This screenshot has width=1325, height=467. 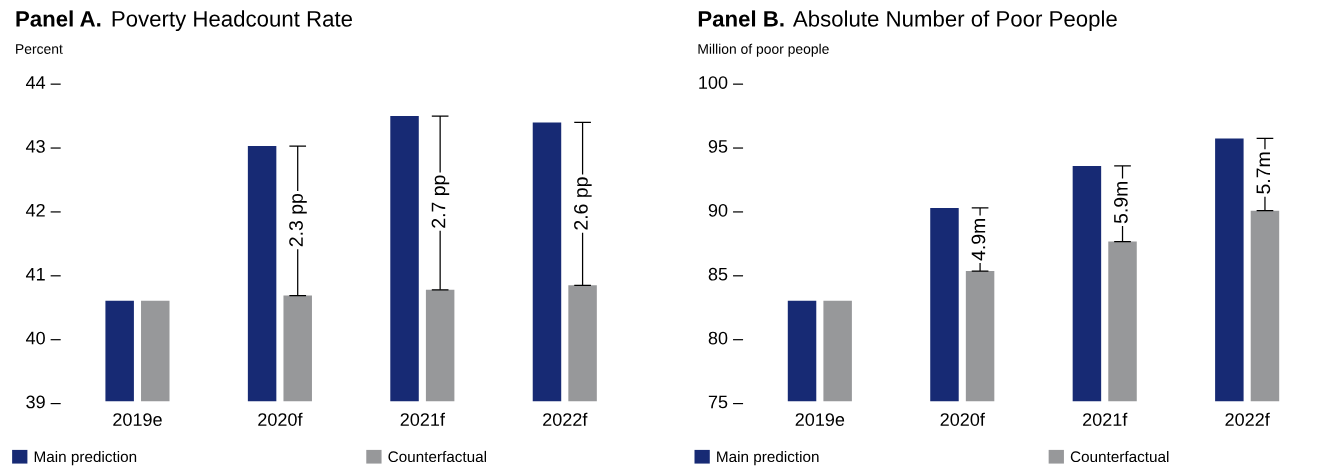 What do you see at coordinates (726, 146) in the screenshot?
I see `y-tick-label: 95 –` at bounding box center [726, 146].